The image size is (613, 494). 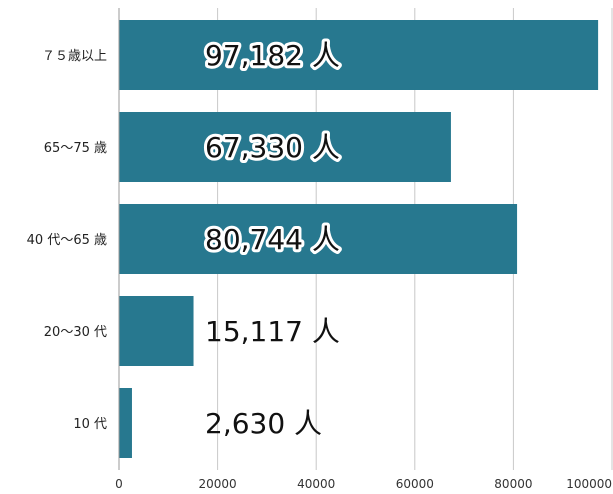 What do you see at coordinates (119, 484) in the screenshot?
I see `x-tick-label: 0` at bounding box center [119, 484].